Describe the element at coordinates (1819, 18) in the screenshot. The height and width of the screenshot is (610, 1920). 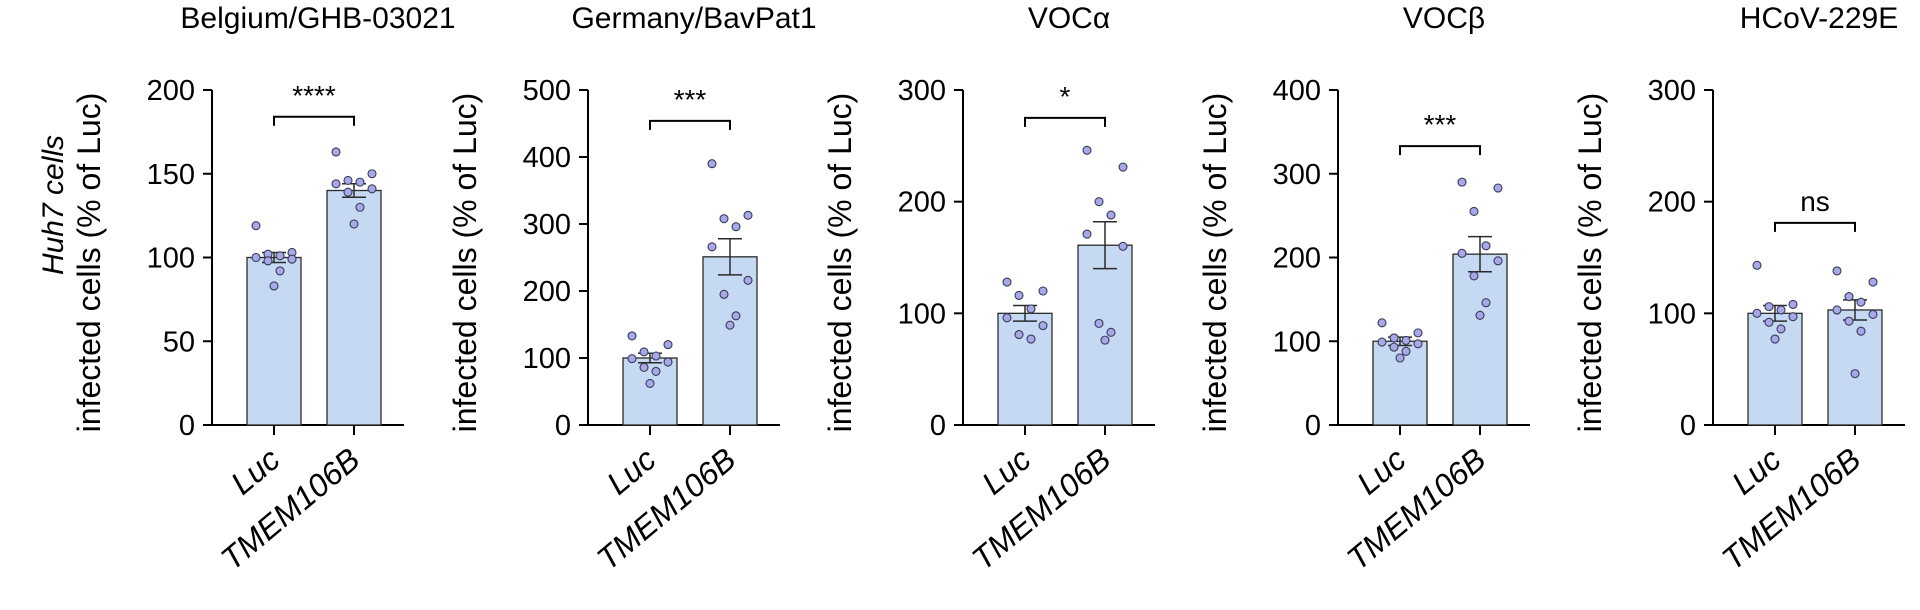
I see `chart-title: HCoV-229E` at that location.